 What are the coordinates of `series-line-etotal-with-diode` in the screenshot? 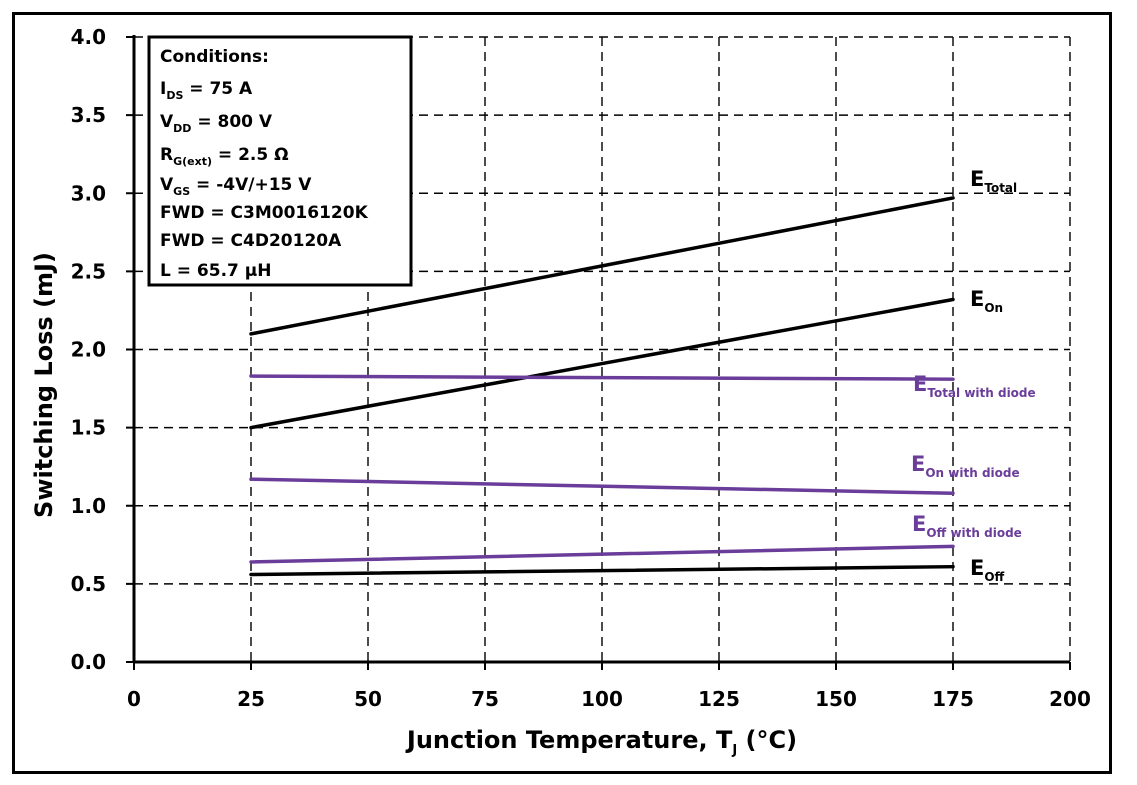 It's located at (602, 377).